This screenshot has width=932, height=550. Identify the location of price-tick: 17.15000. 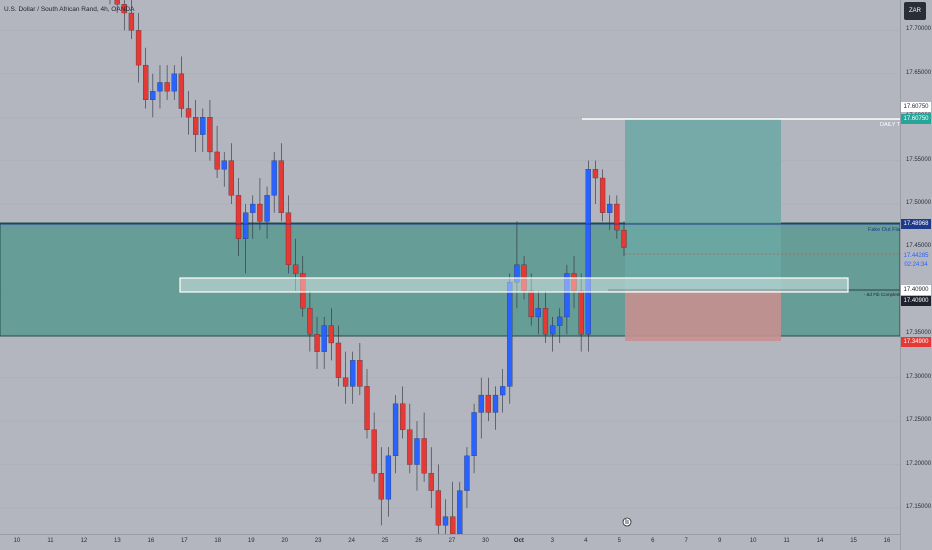
(919, 506).